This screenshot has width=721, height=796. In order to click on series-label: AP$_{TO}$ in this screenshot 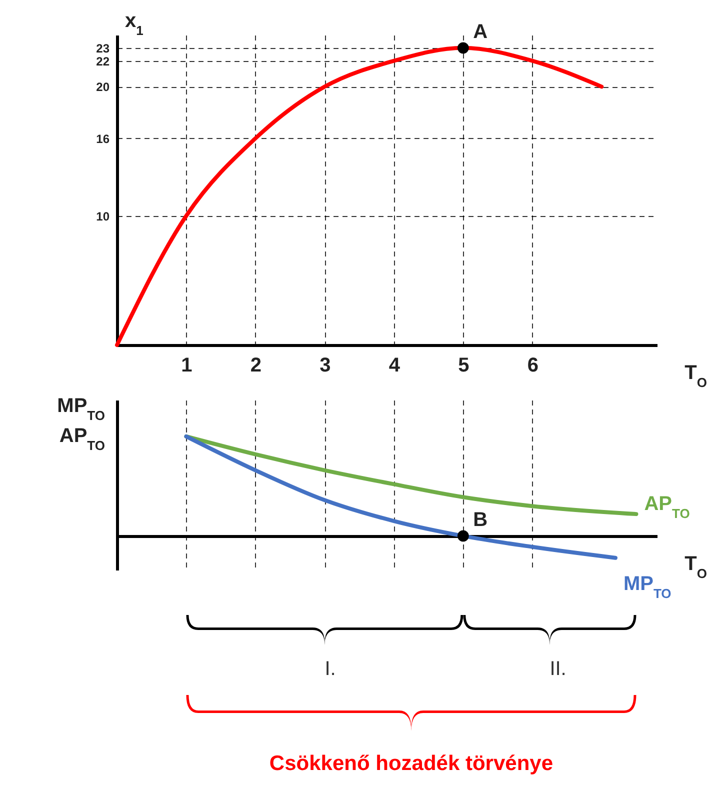, I will do `click(667, 507)`.